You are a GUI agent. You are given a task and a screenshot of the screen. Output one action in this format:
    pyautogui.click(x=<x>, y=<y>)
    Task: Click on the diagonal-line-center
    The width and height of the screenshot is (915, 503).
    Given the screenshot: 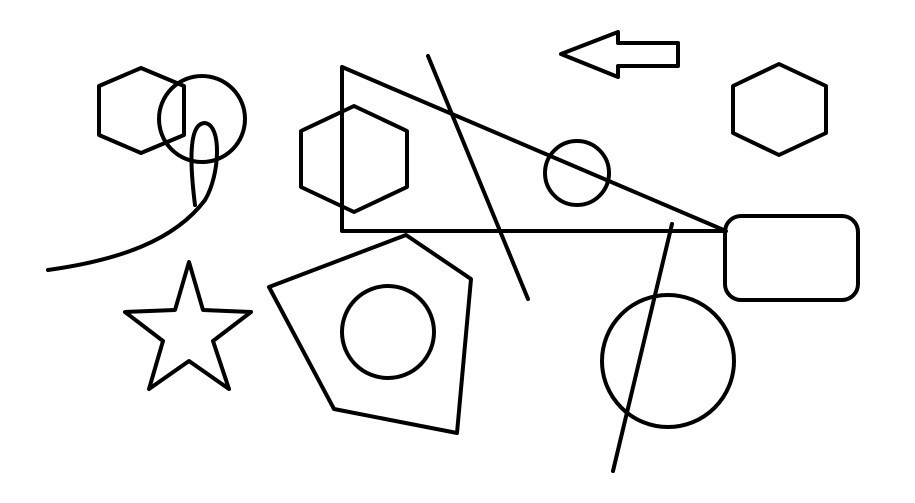 What is the action you would take?
    pyautogui.click(x=478, y=177)
    